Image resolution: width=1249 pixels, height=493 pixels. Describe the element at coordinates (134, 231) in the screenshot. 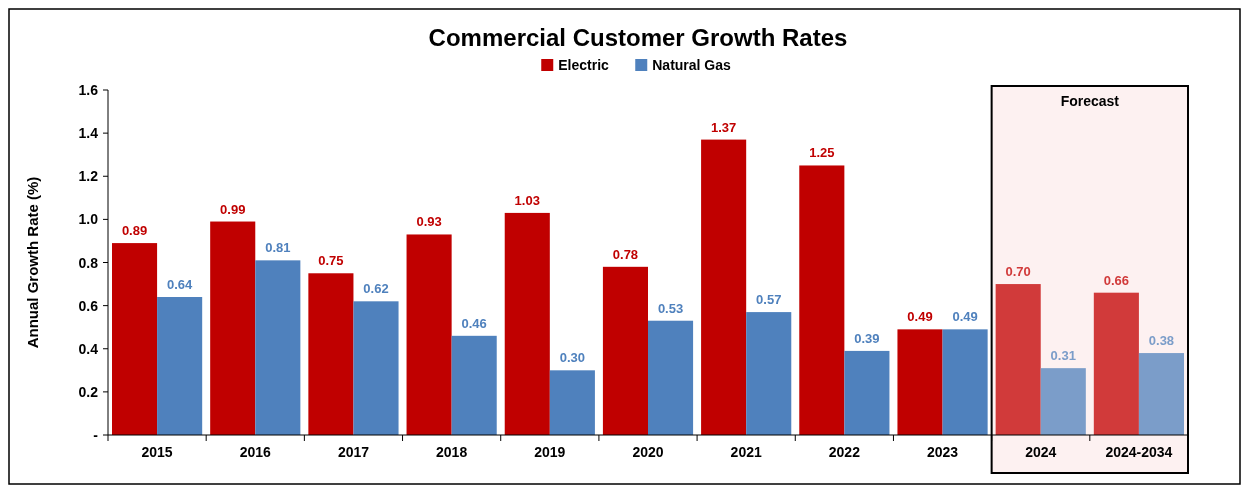

I see `data-label: 0.89` at that location.